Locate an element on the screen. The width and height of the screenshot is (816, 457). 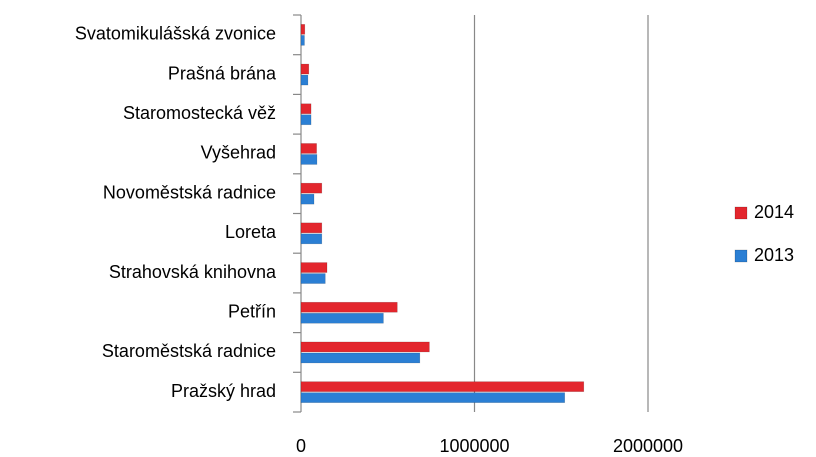
x-tick-label: 2000000 is located at coordinates (648, 446).